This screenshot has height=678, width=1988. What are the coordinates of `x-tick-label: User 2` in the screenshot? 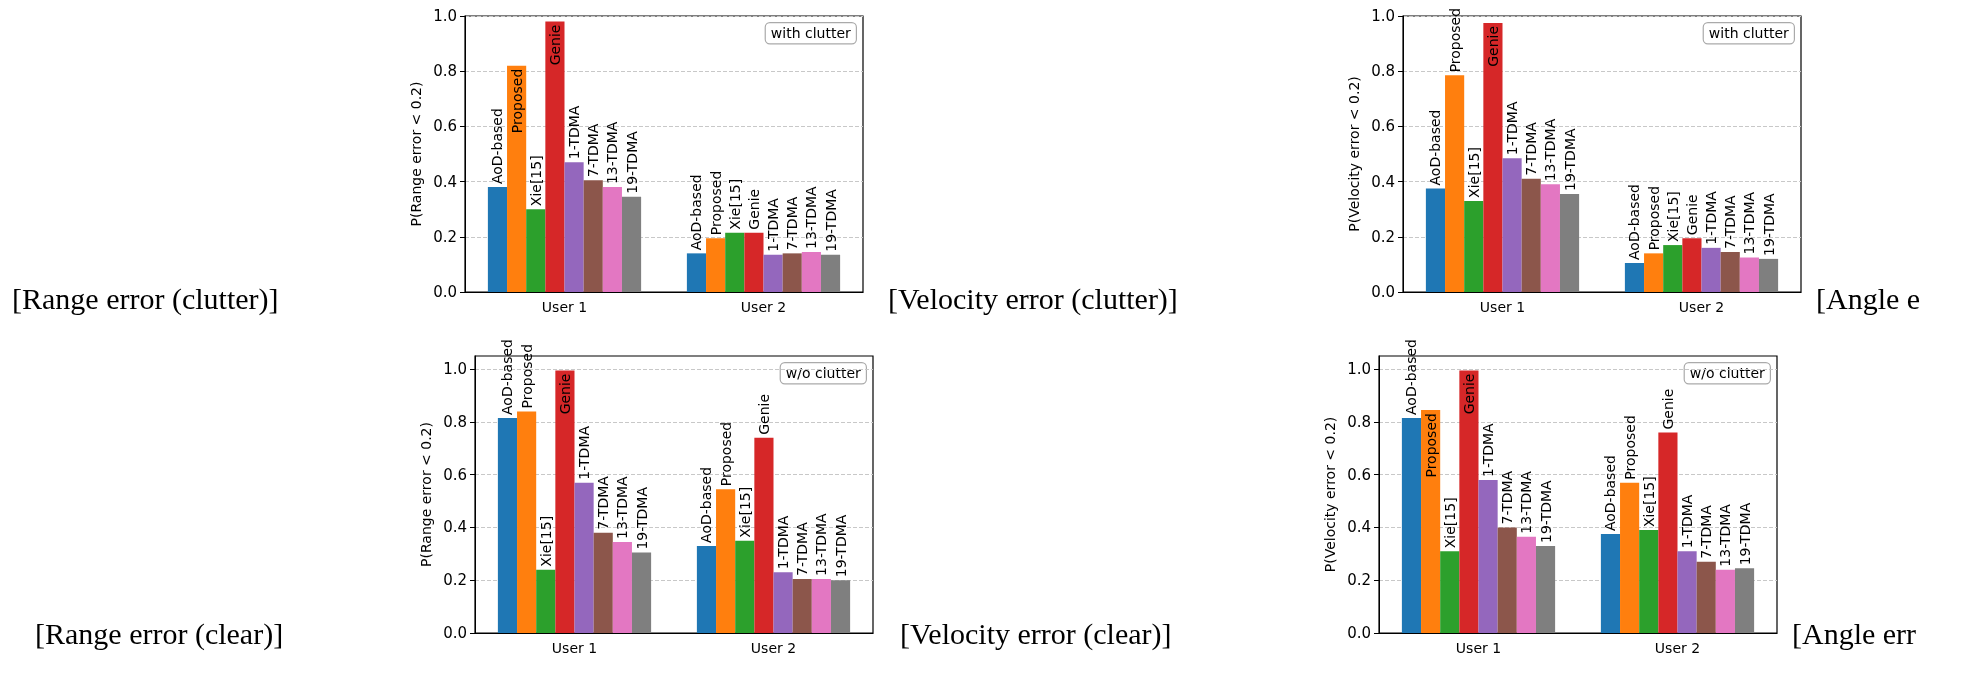 It's located at (763, 307).